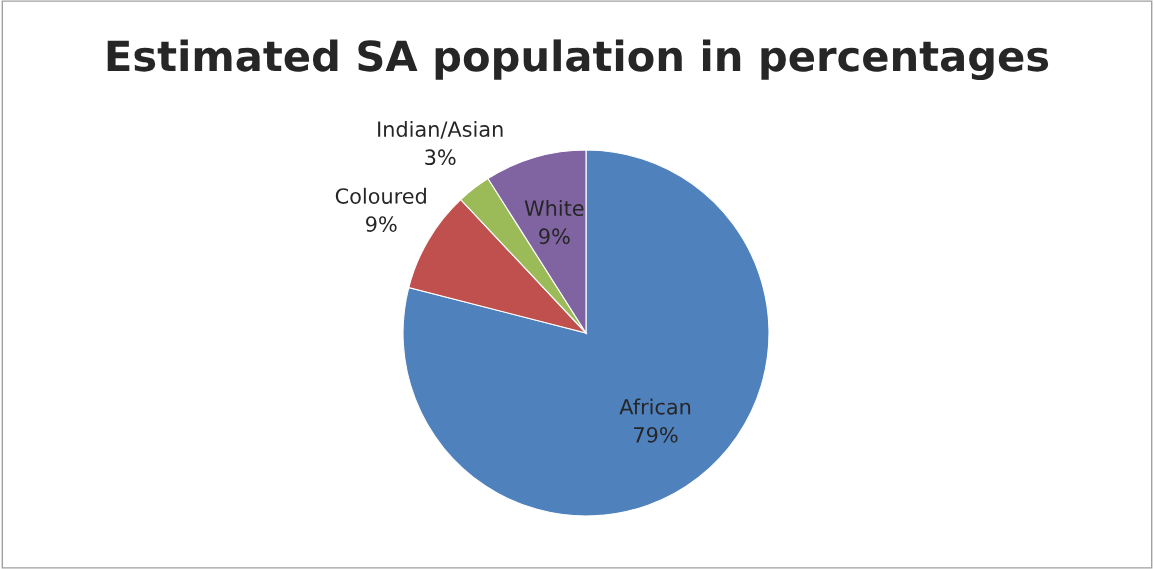 The height and width of the screenshot is (569, 1154). I want to click on chart-title: Estimated SA population in percentages, so click(578, 60).